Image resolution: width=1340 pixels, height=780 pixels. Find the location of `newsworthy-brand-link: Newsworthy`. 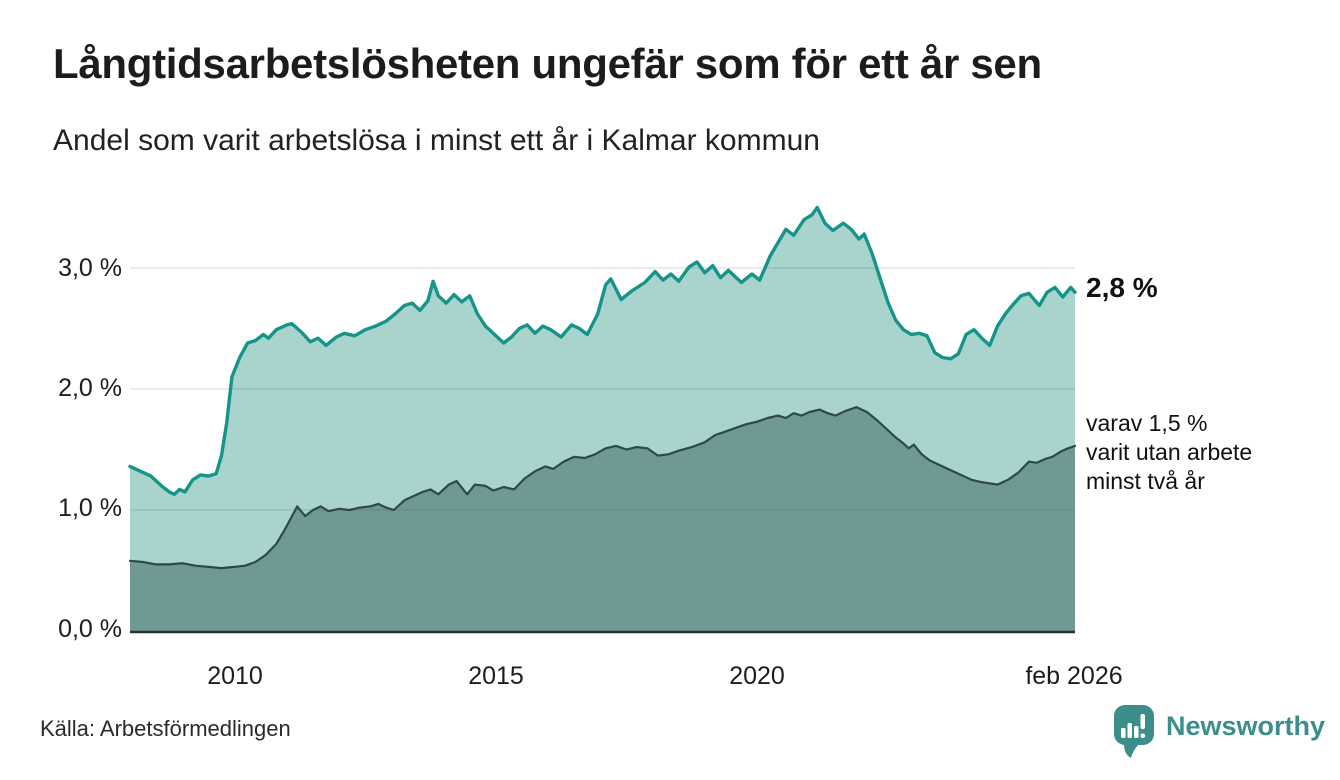

newsworthy-brand-link: Newsworthy is located at coordinates (1218, 731).